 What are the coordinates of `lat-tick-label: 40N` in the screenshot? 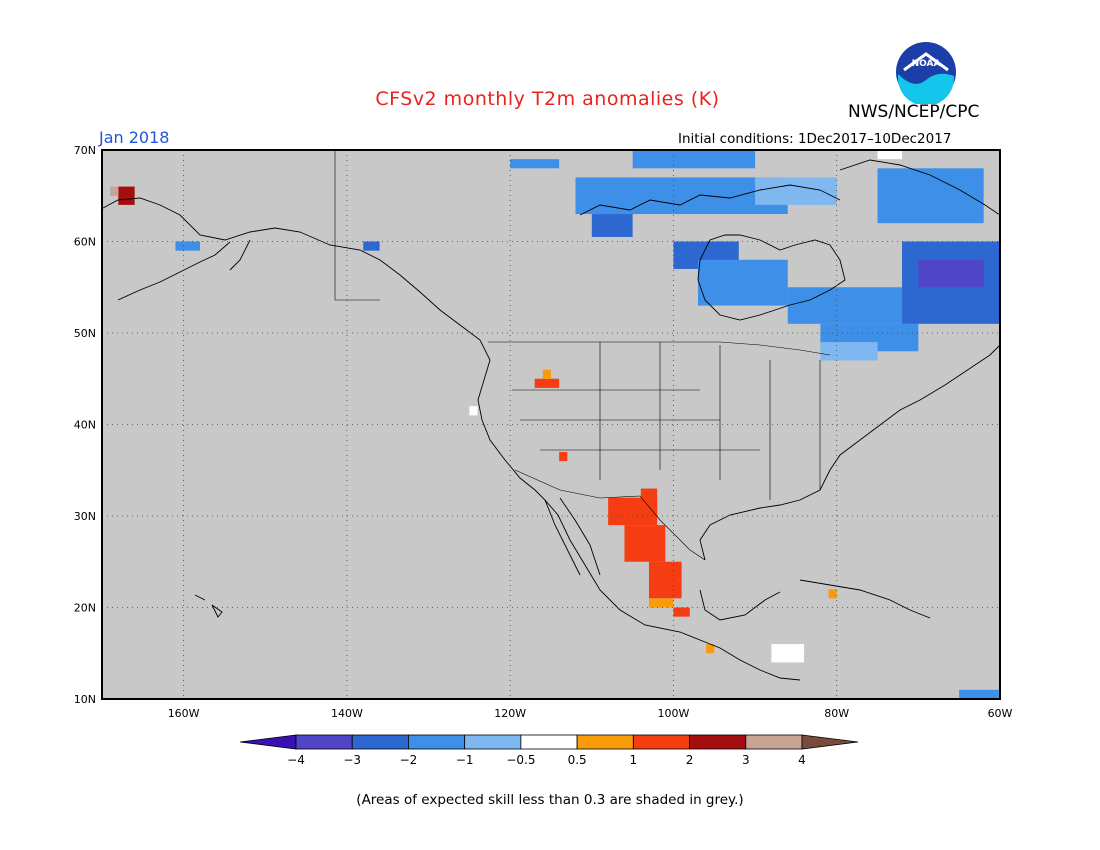 It's located at (85, 425).